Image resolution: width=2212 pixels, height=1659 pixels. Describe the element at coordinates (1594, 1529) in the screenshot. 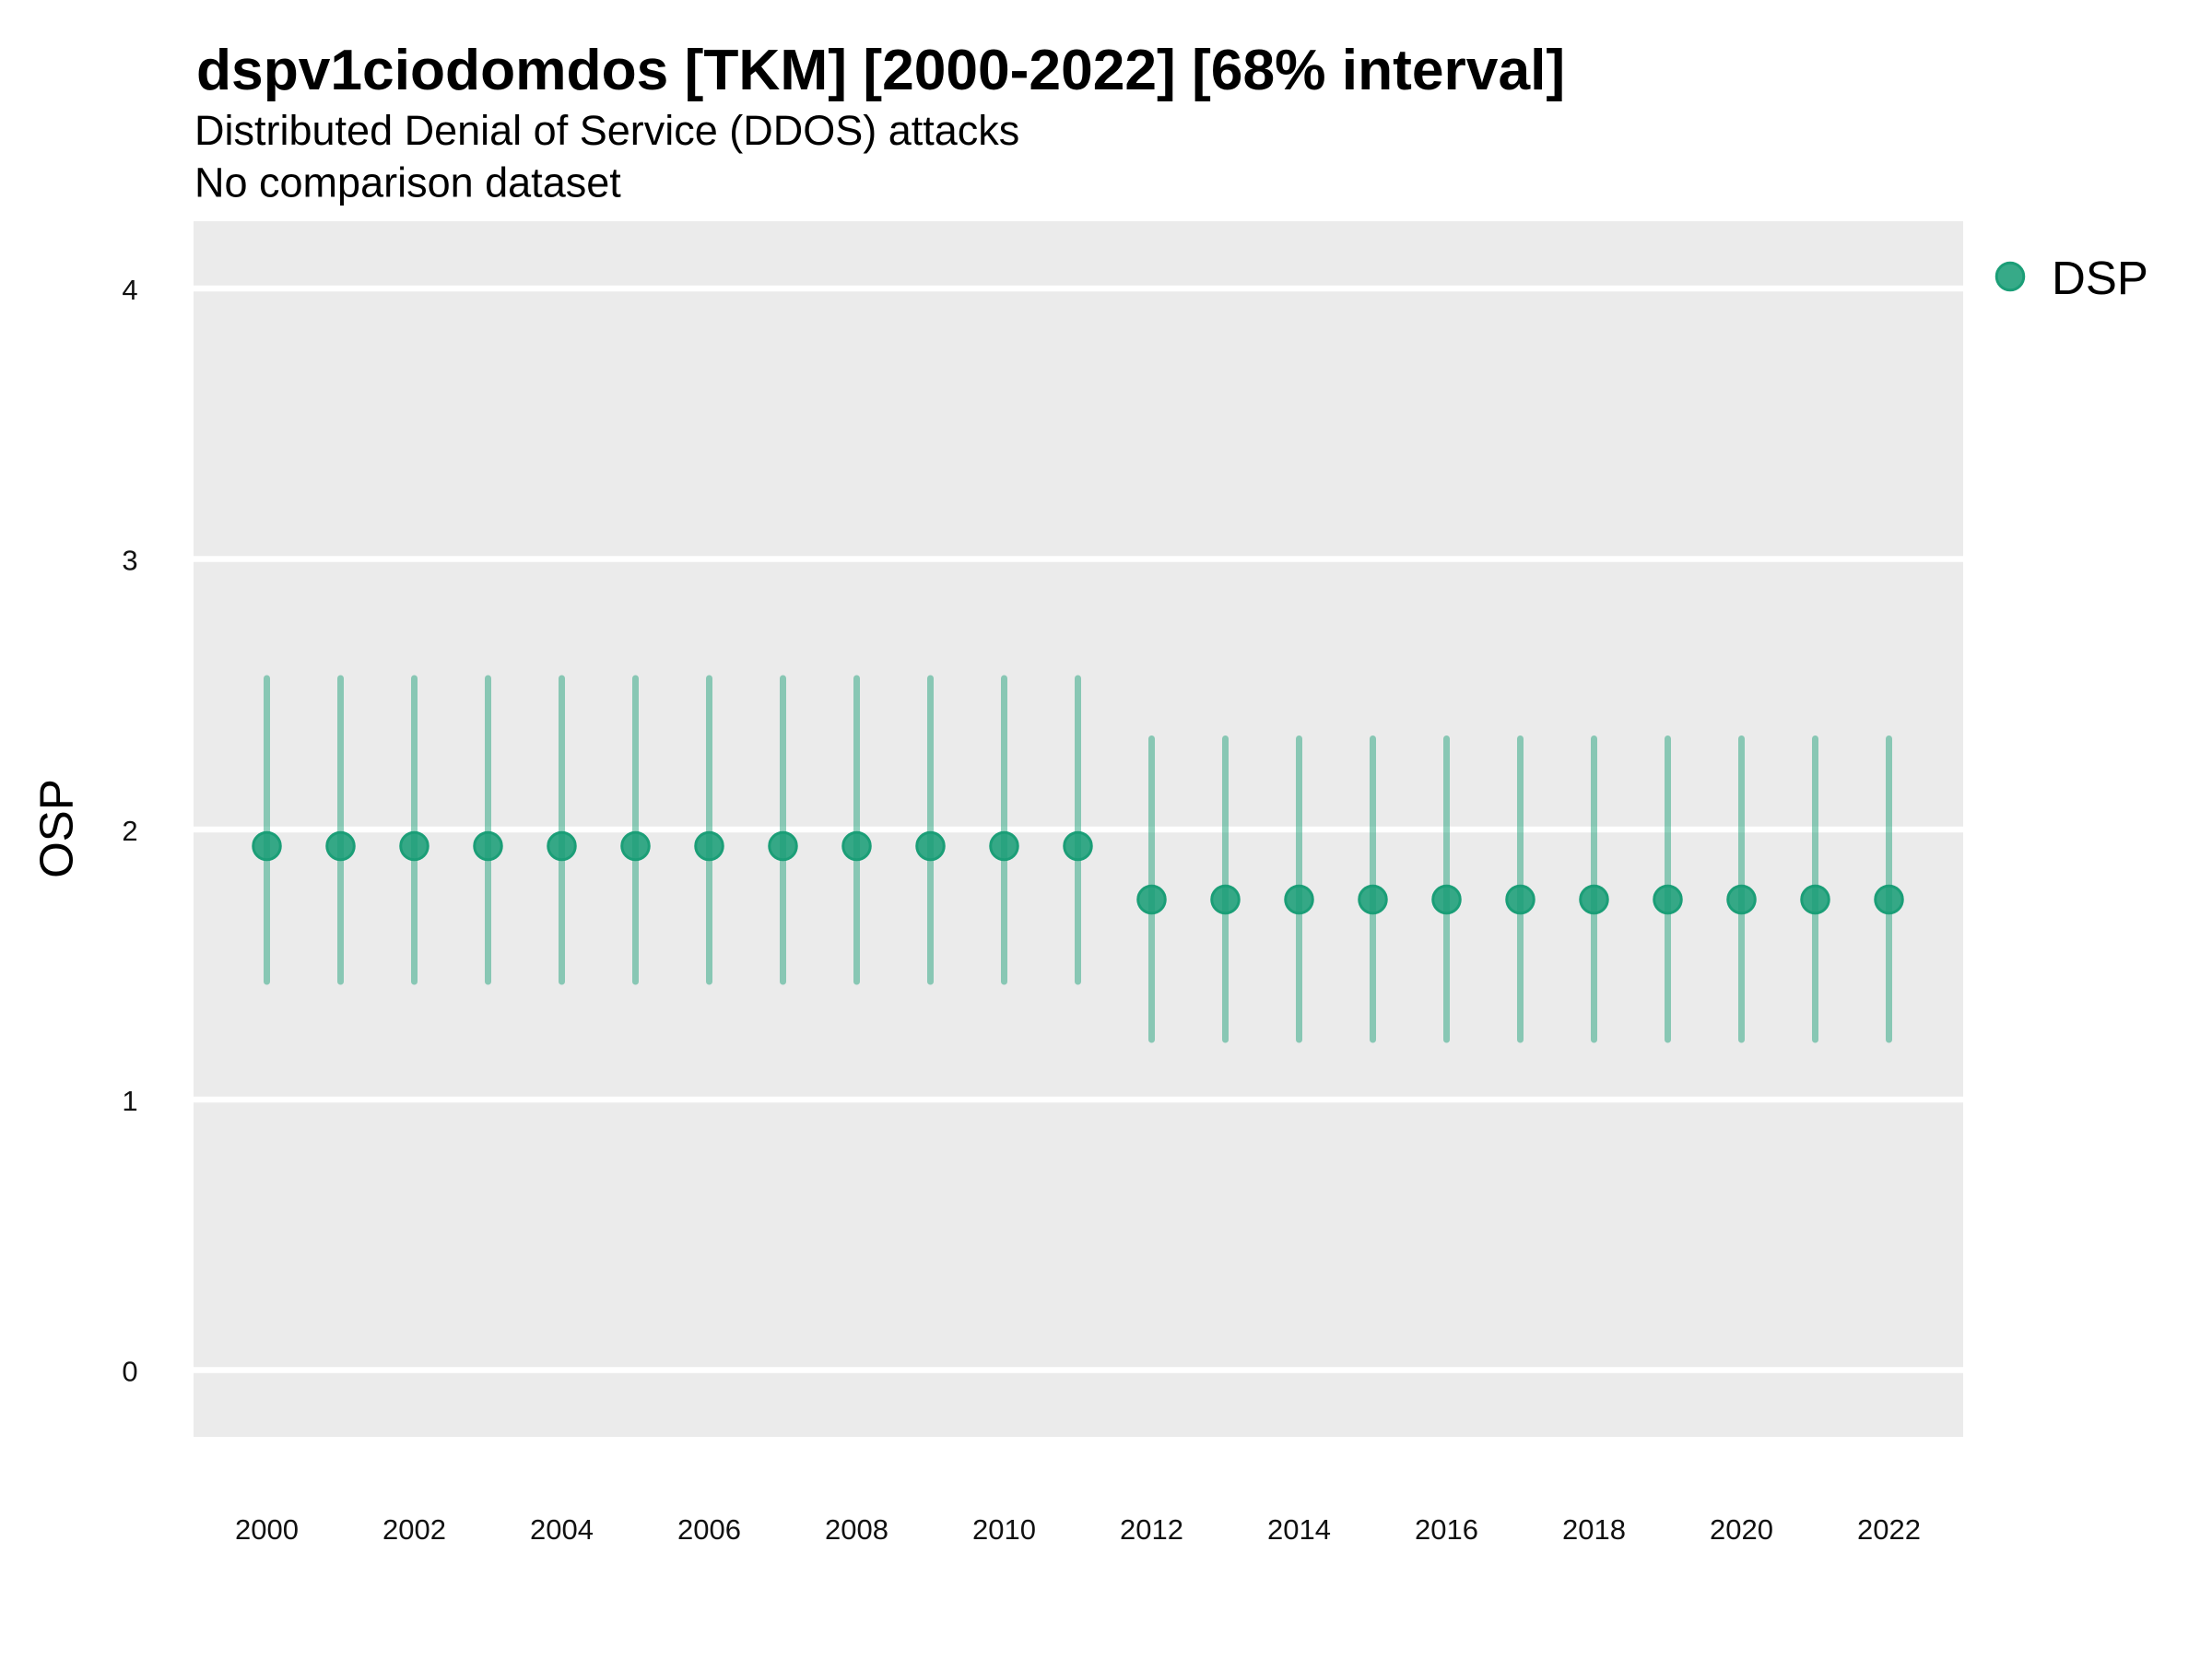

I see `svg-text: 2018` at that location.